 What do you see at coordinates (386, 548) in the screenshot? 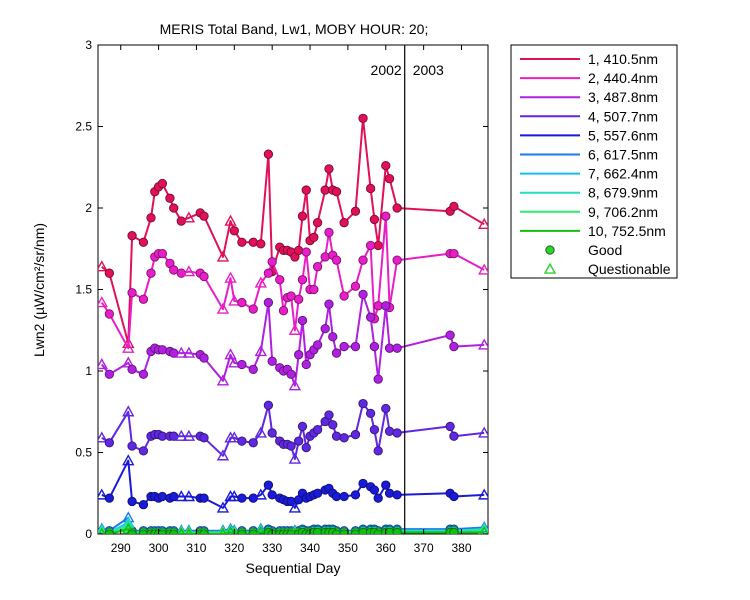
I see `x-tick-label: 360` at bounding box center [386, 548].